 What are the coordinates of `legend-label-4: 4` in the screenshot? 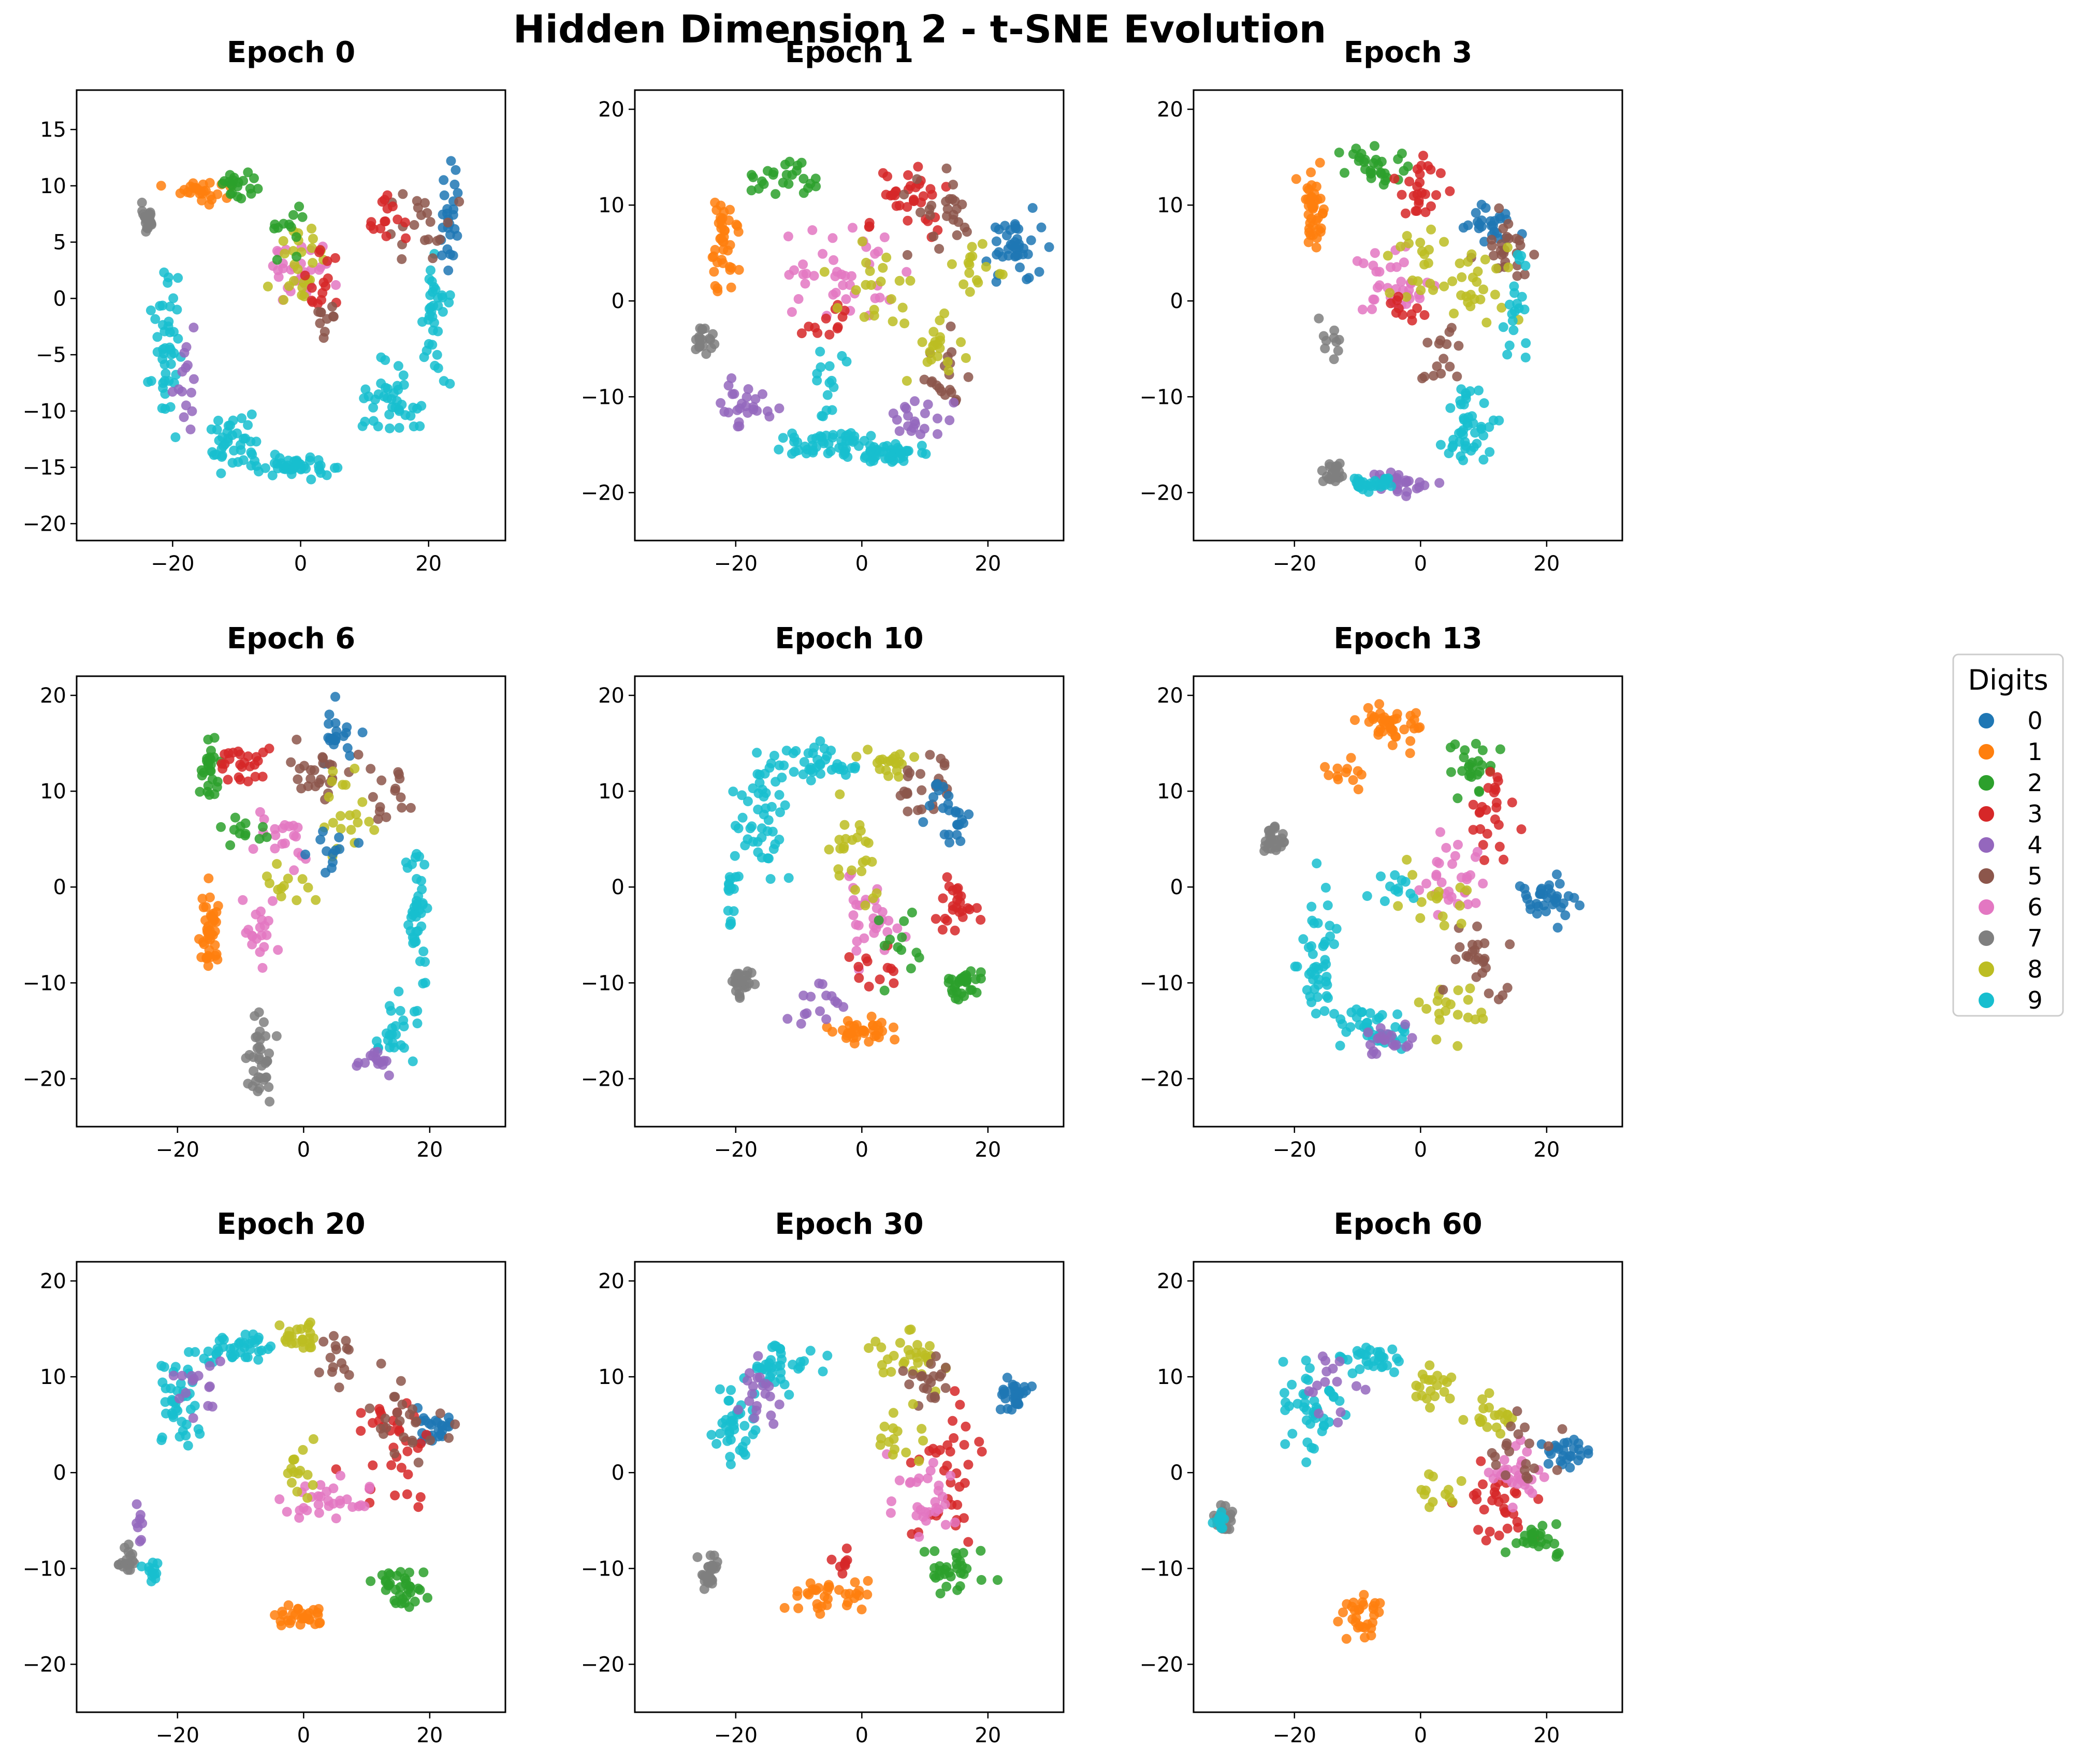 It's located at (2034, 845).